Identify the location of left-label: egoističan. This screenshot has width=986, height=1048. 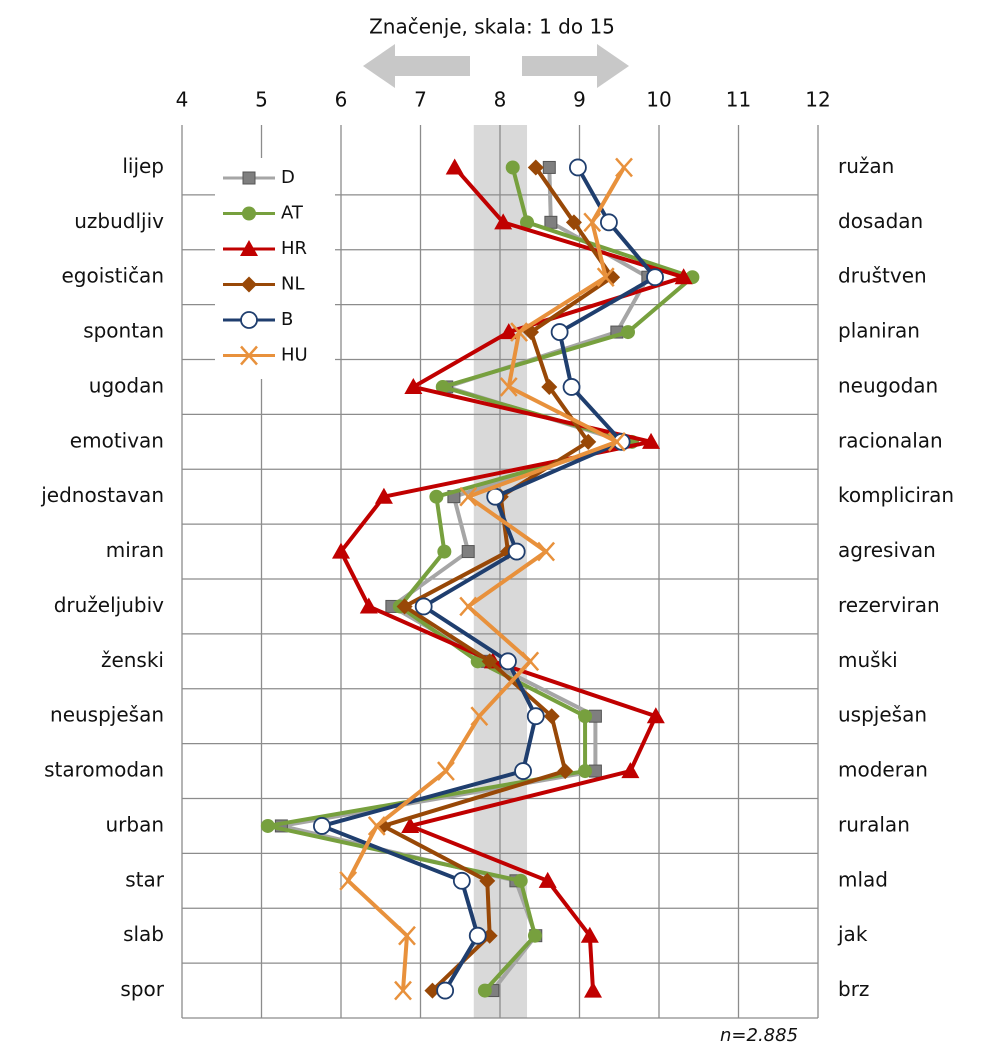
(112, 276).